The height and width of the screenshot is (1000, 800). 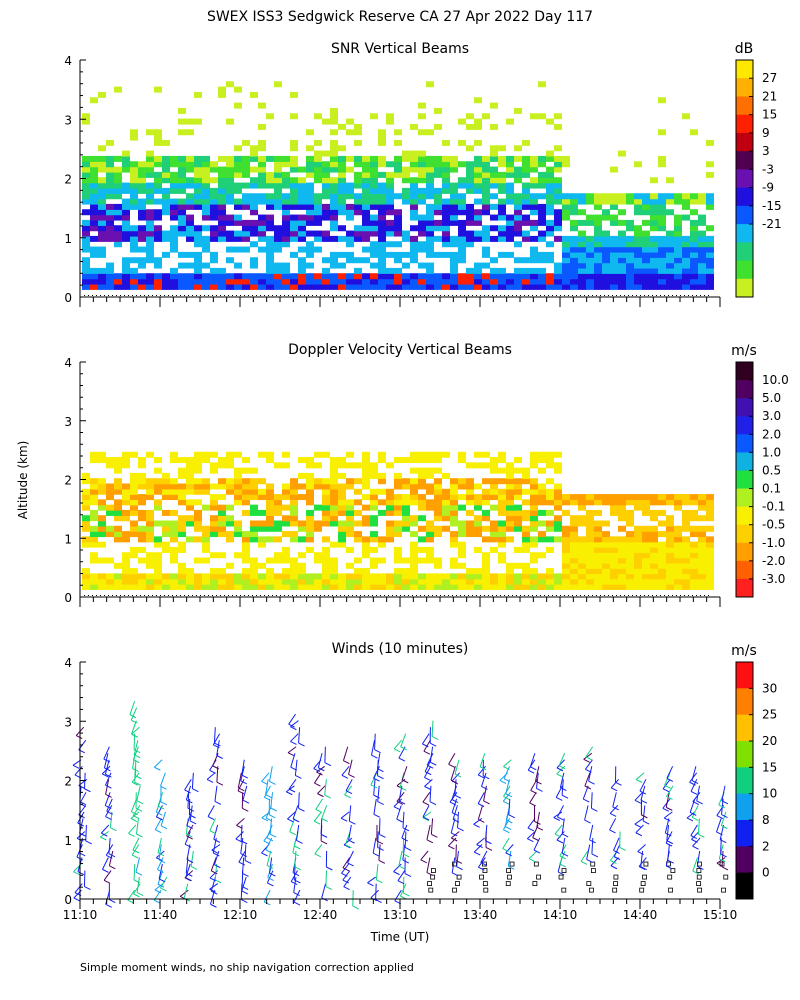 I want to click on colorbar-label: 10, so click(x=769, y=794).